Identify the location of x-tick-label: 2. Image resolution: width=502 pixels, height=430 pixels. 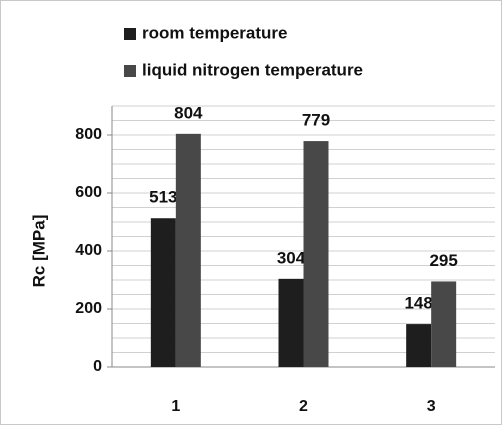
(303, 406).